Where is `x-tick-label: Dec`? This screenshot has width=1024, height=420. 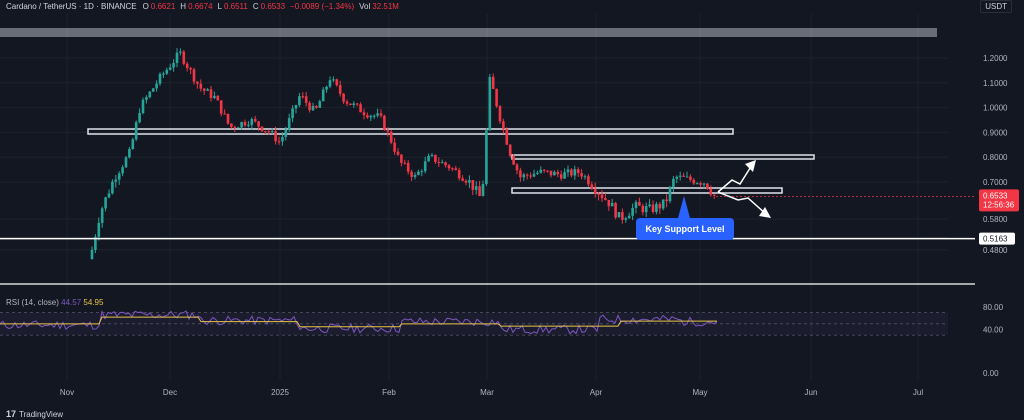
x-tick-label: Dec is located at coordinates (170, 392).